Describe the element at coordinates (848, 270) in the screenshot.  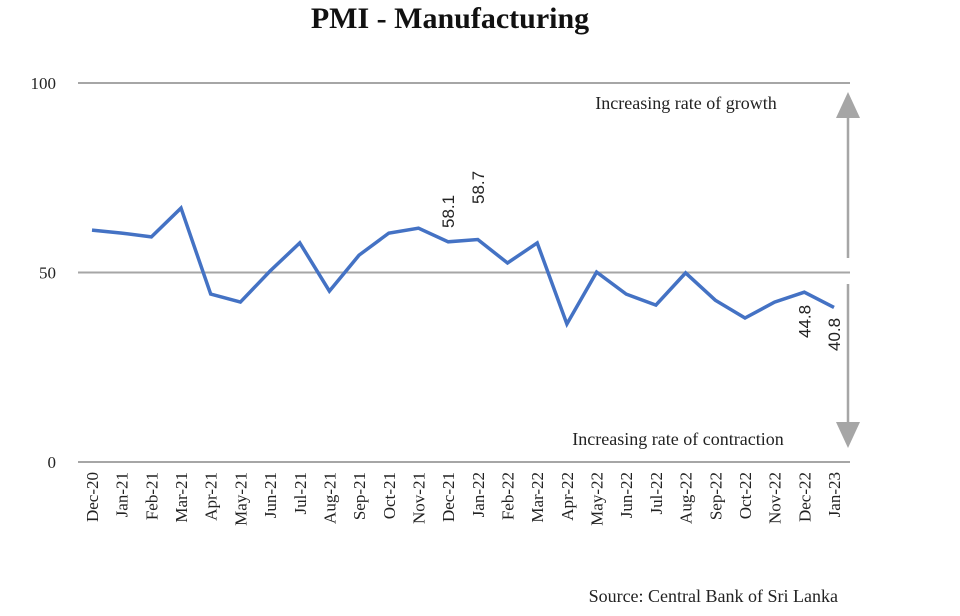
I see `direction-arrows` at that location.